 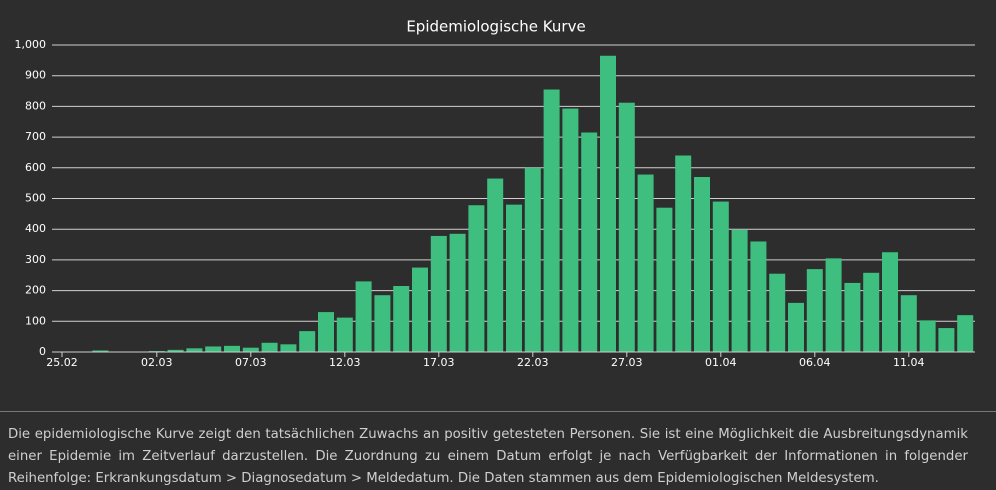 I want to click on y-tick-label: 1,000, so click(x=31, y=44).